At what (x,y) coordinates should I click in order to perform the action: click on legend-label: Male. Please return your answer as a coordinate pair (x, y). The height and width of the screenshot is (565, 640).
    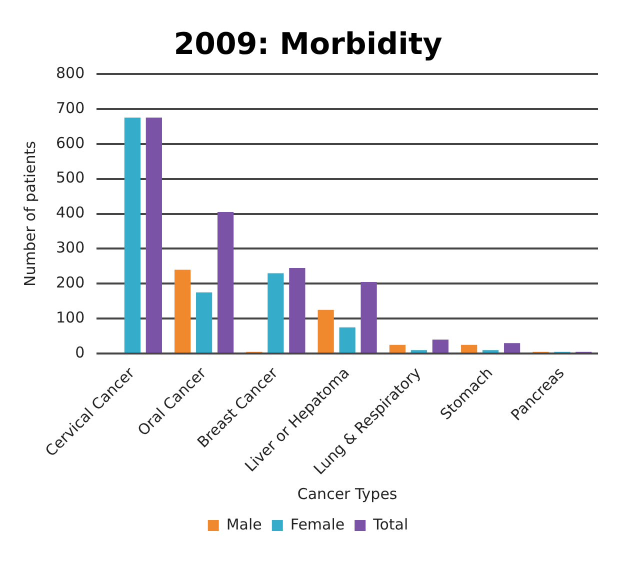
    Looking at the image, I should click on (244, 524).